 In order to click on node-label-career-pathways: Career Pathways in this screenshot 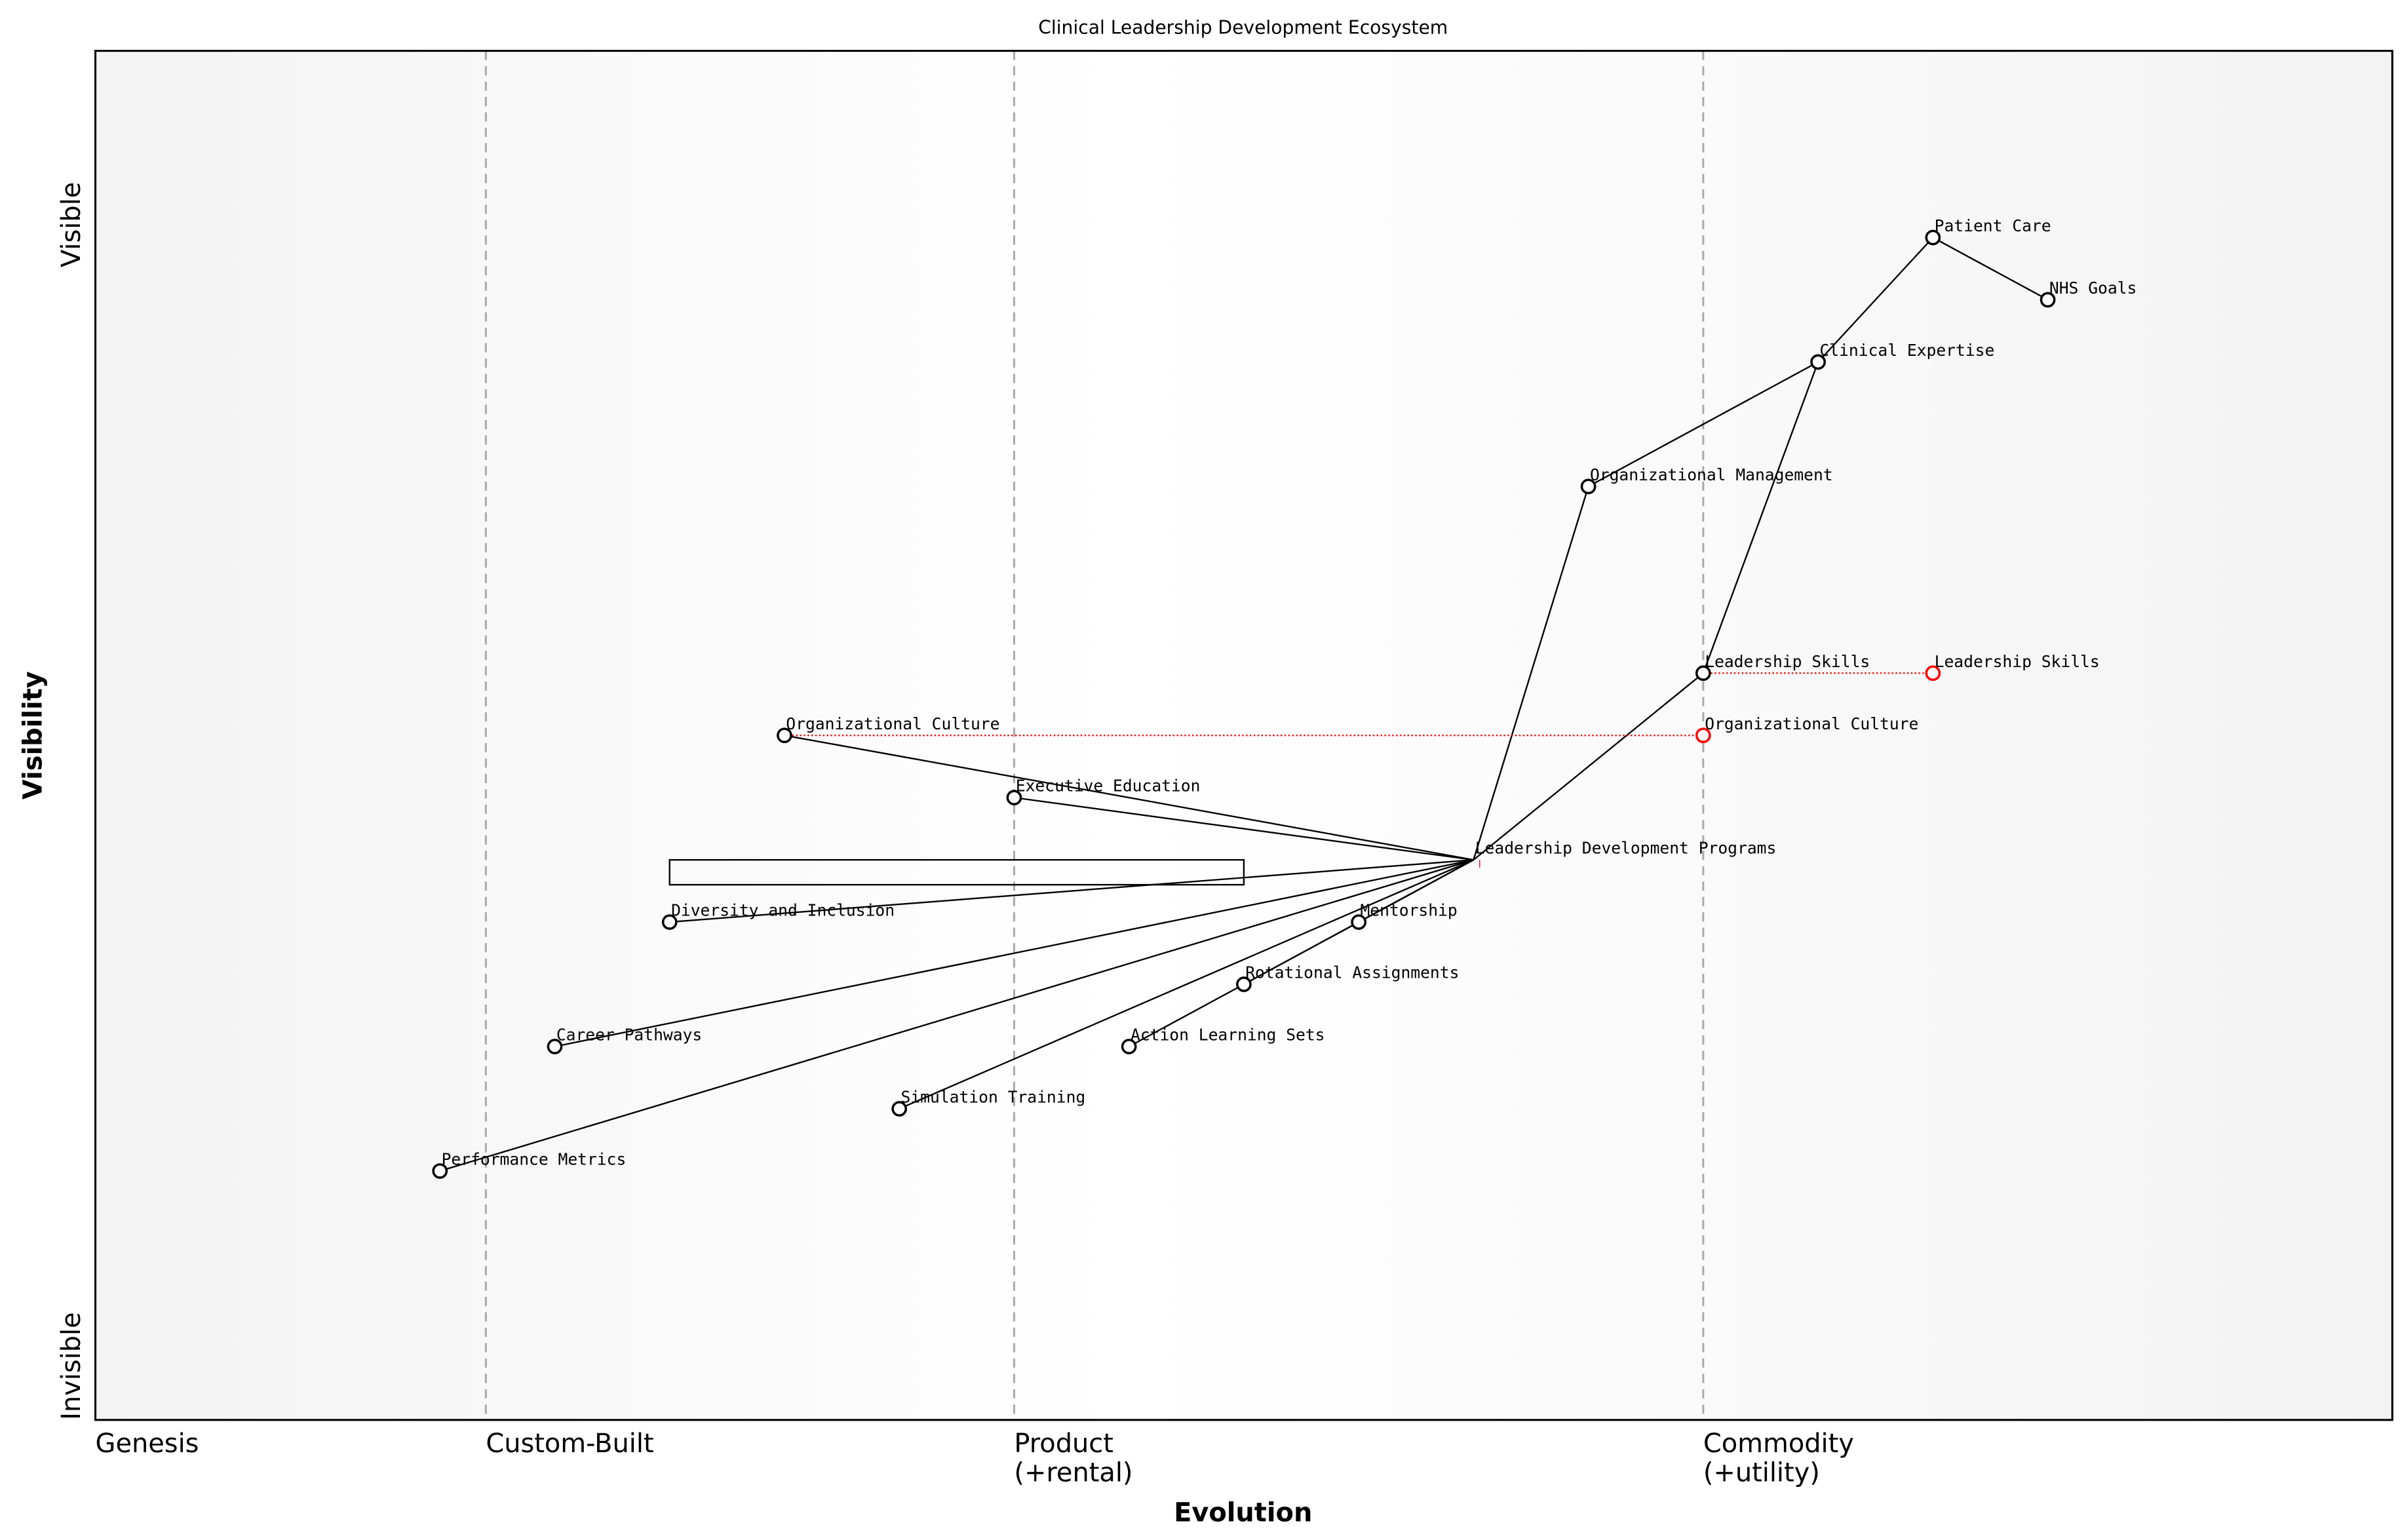, I will do `click(629, 1035)`.